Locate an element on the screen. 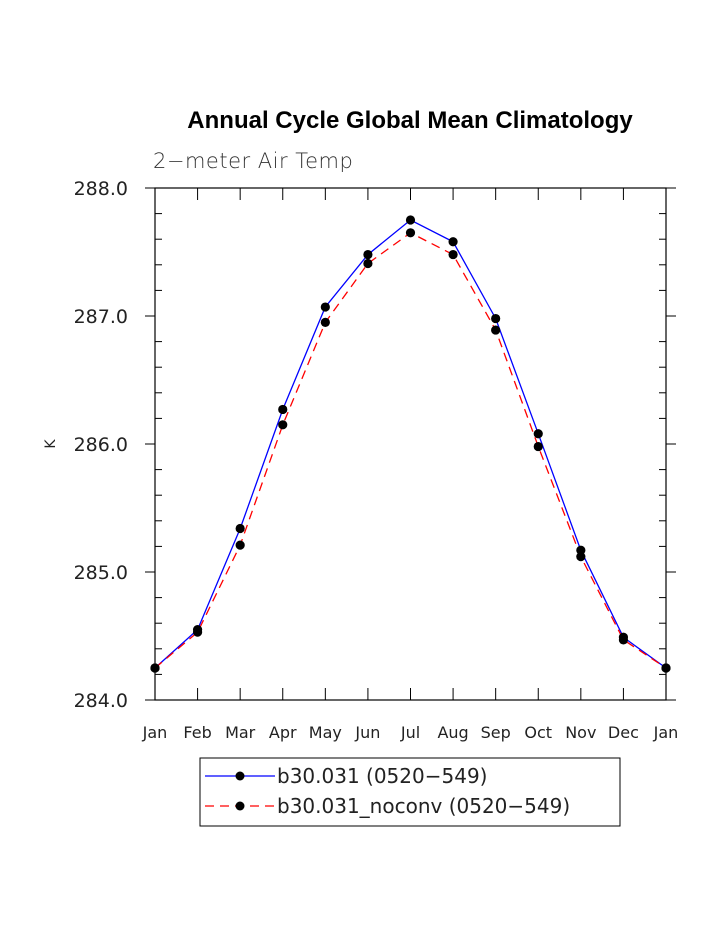  legend-box is located at coordinates (410, 792).